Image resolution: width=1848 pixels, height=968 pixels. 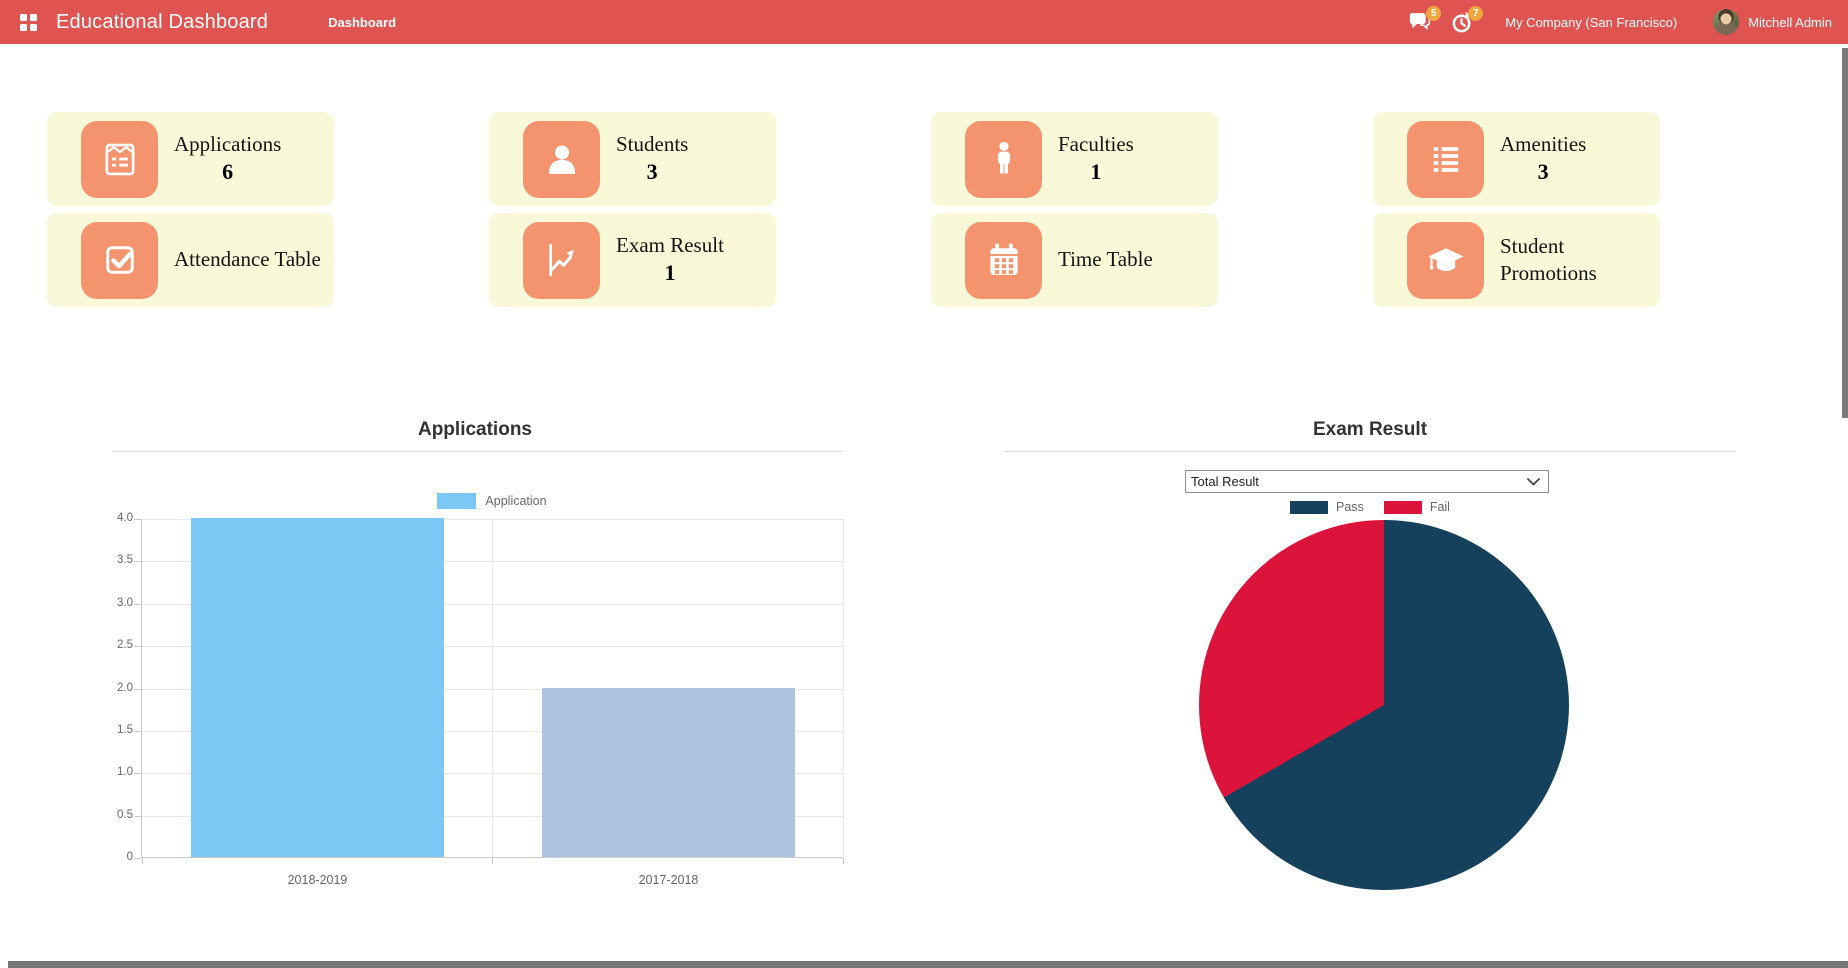 What do you see at coordinates (632, 159) in the screenshot?
I see `card-students: Students 3` at bounding box center [632, 159].